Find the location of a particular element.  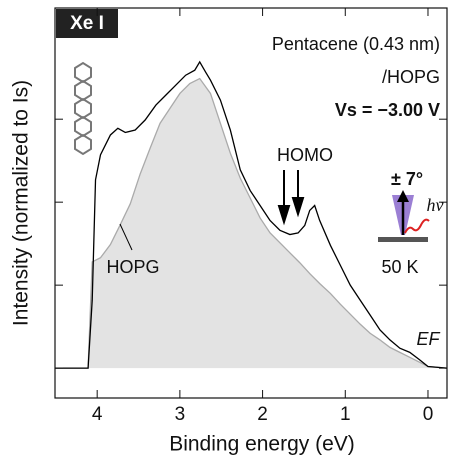

hopg-pointer is located at coordinates (126, 237).